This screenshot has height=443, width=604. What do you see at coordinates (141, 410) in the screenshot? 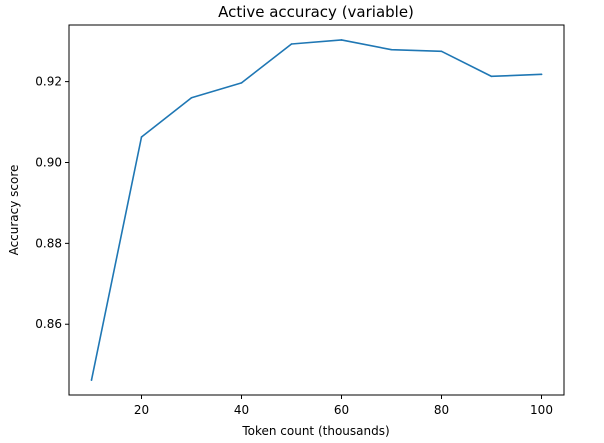
I see `x-tick-label: 20` at bounding box center [141, 410].